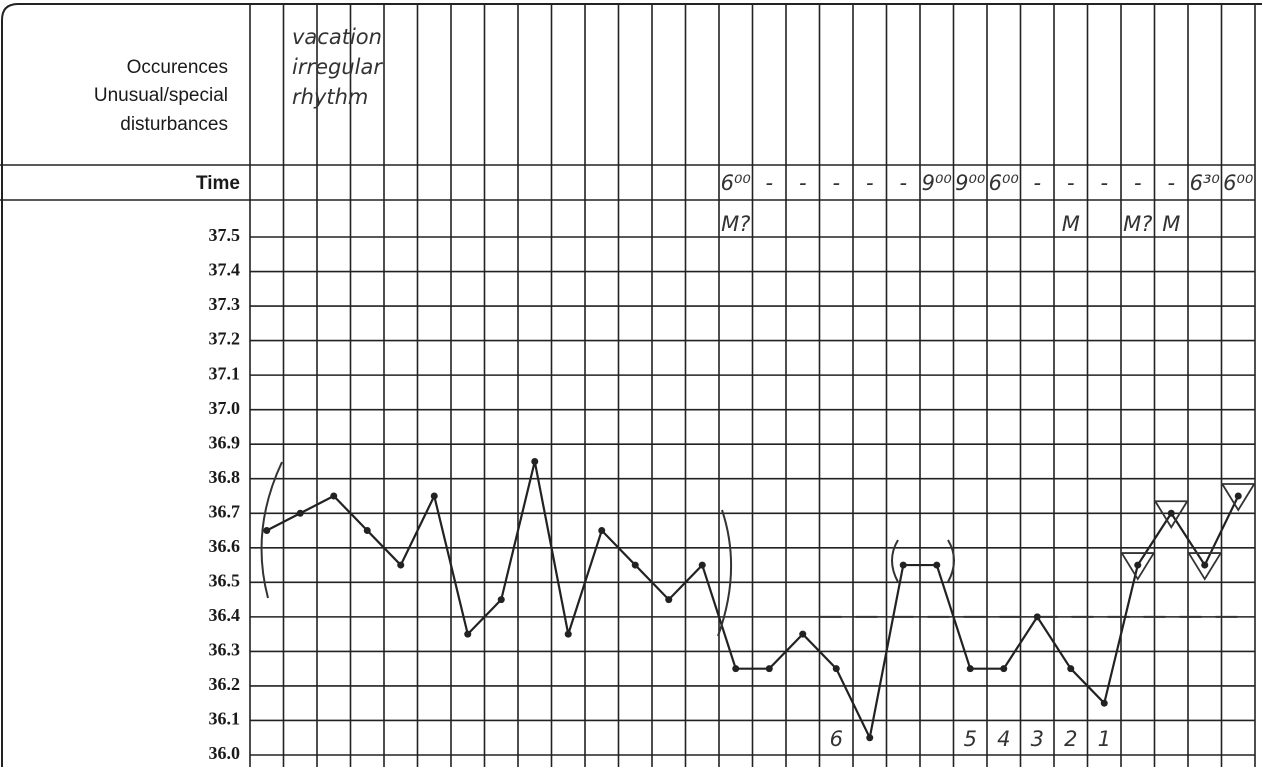 The width and height of the screenshot is (1270, 767). Describe the element at coordinates (218, 183) in the screenshot. I see `time-label: Time` at that location.